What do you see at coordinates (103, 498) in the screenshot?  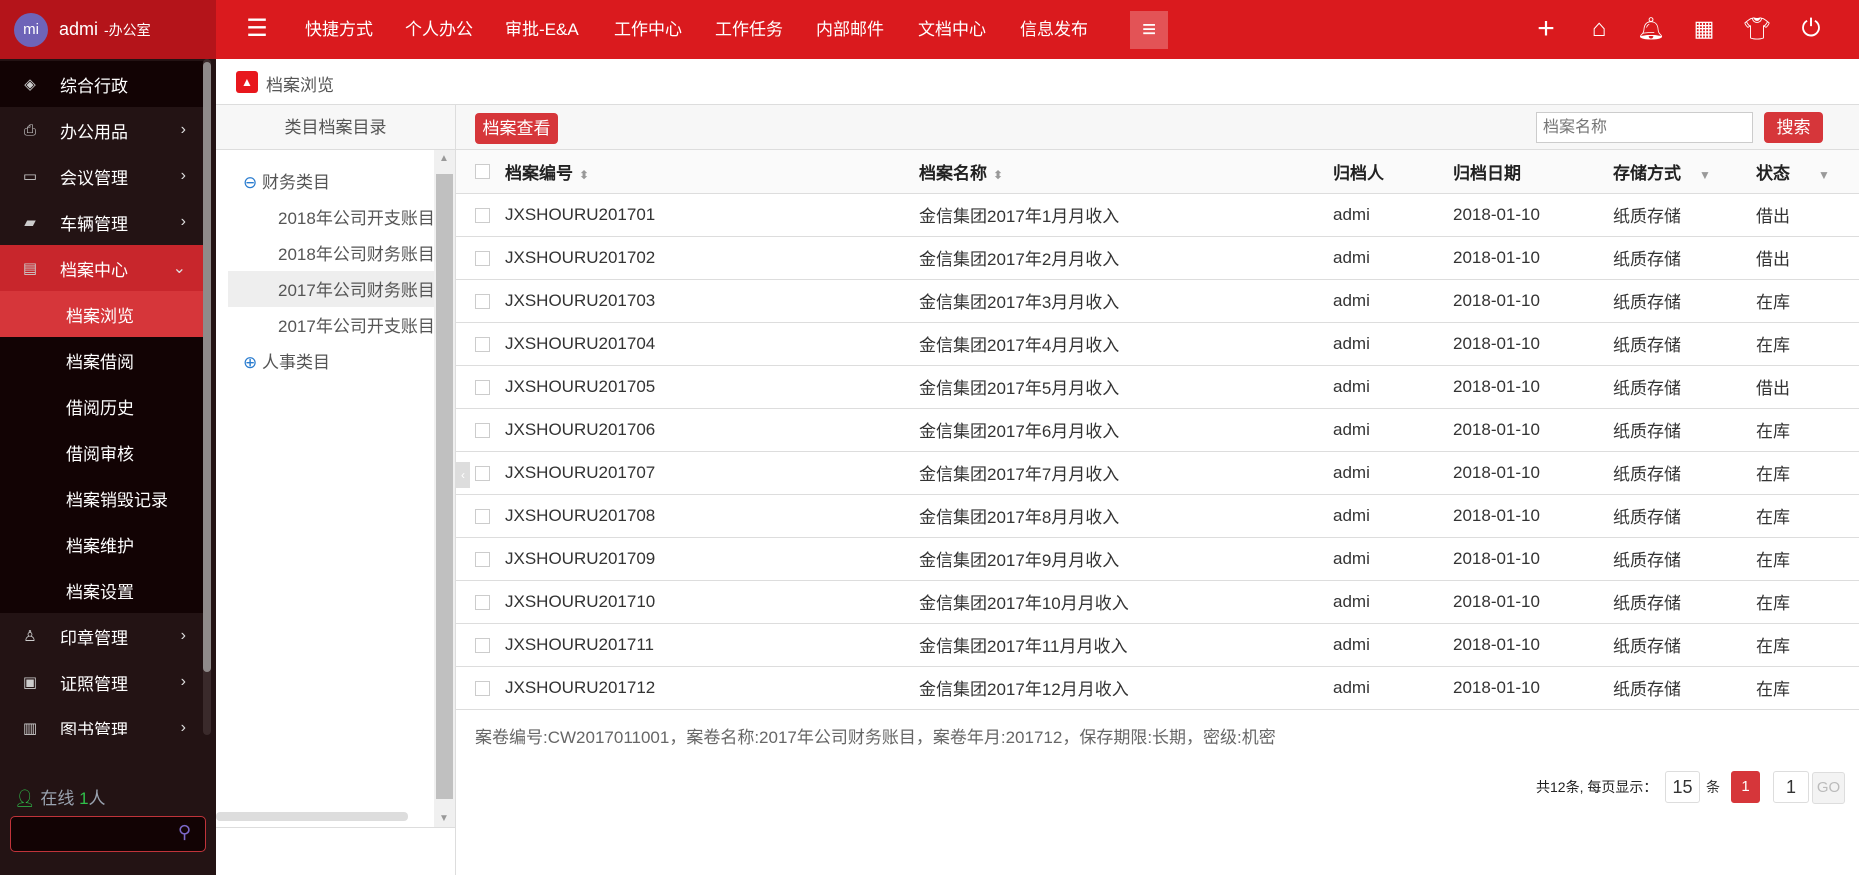 I see `sidebar-subitem: 档案销毁记录` at bounding box center [103, 498].